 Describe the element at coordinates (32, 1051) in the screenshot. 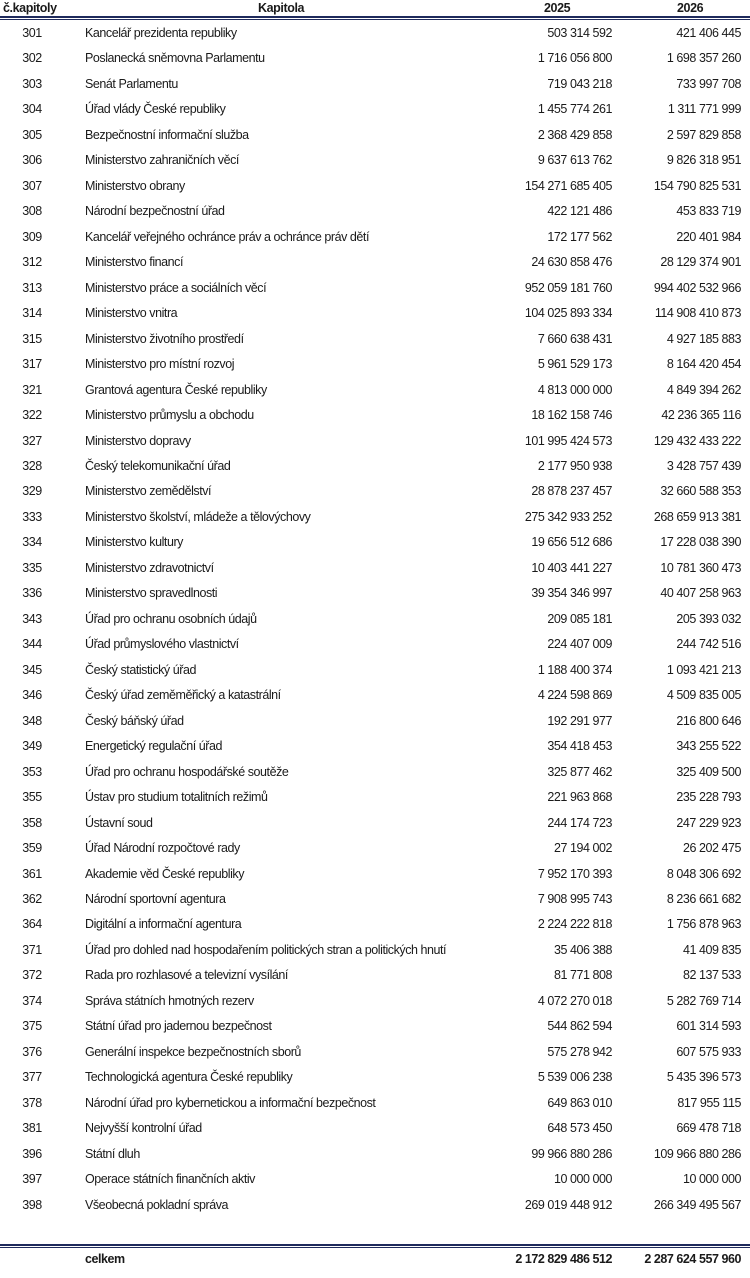

I see `chapter-code: 376` at that location.